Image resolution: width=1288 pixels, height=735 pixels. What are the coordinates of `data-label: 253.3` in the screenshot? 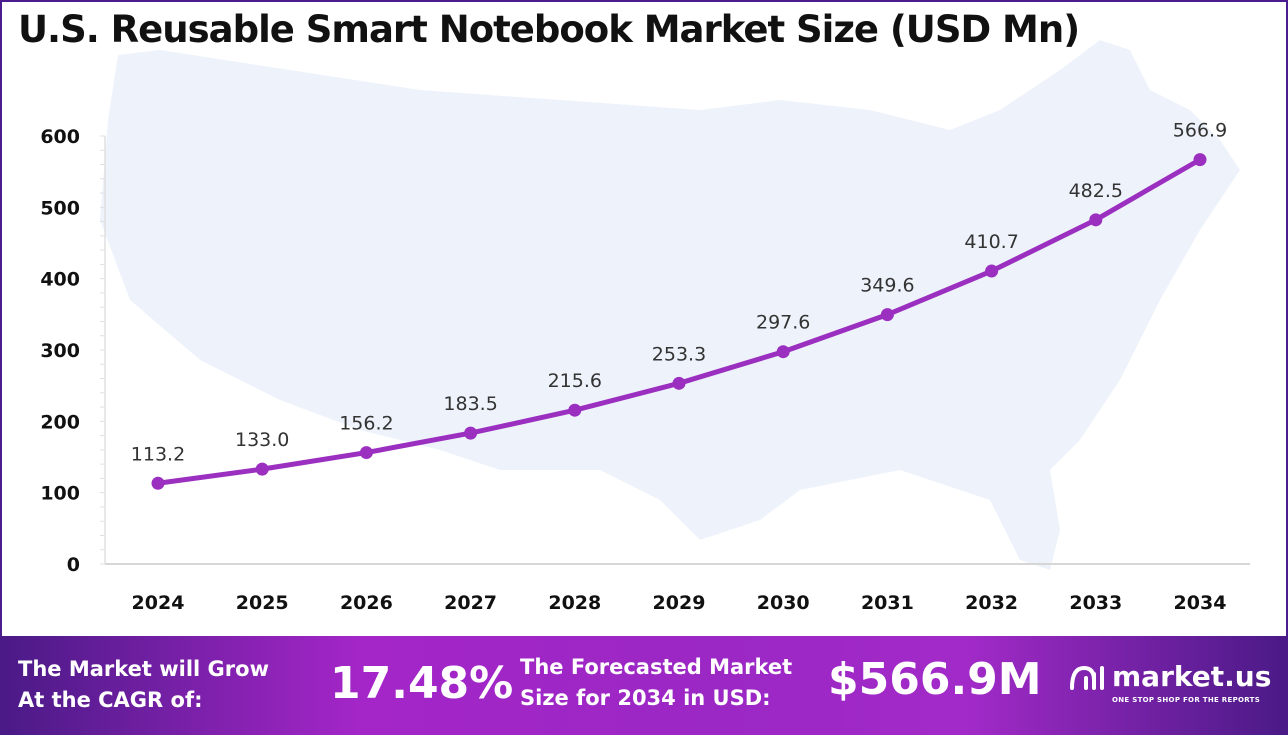 It's located at (679, 354).